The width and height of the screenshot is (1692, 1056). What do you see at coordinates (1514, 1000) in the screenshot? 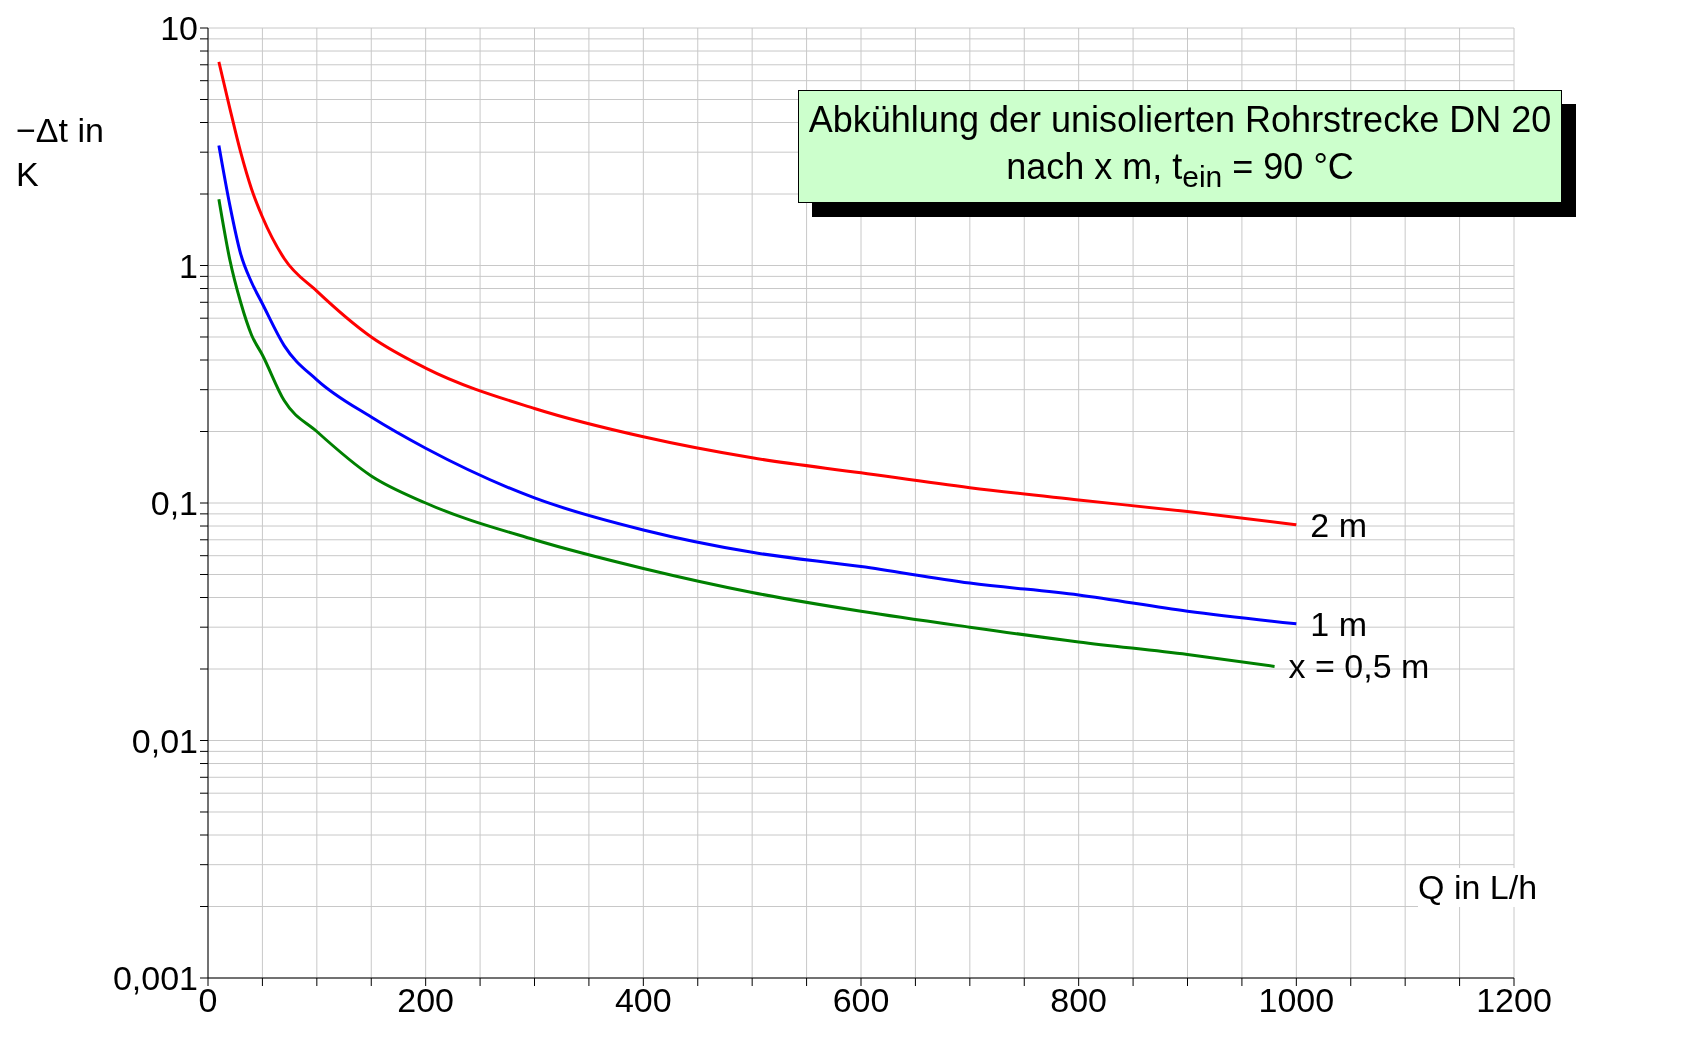
I see `x-tick-label: 1200` at bounding box center [1514, 1000].